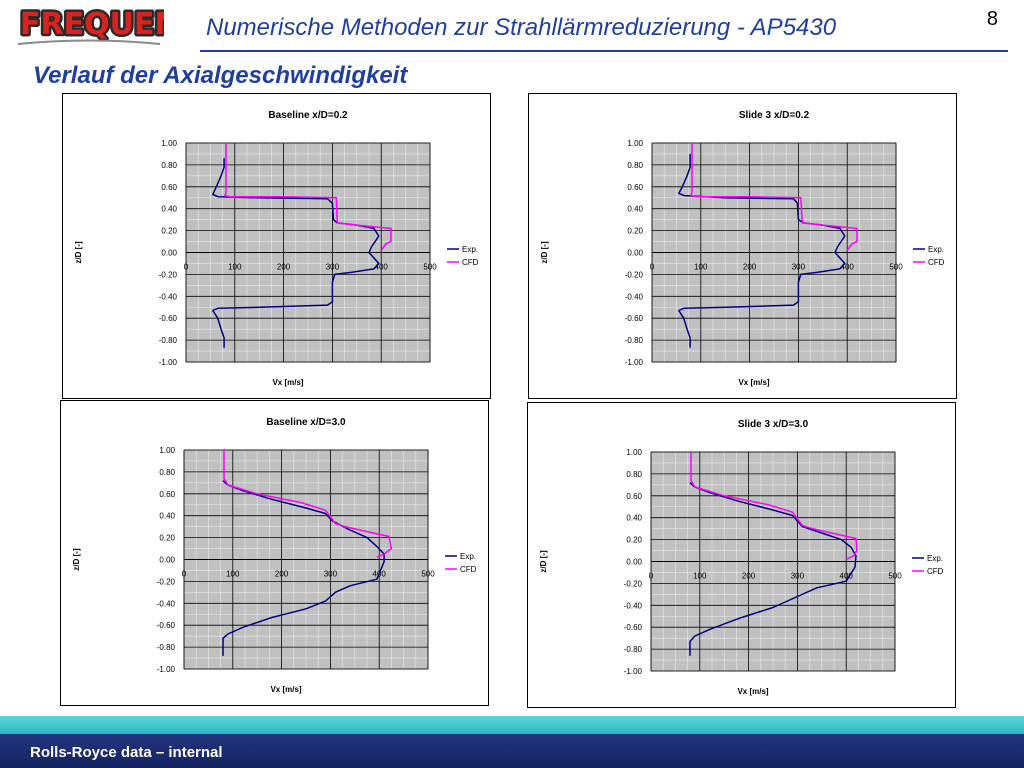 This screenshot has height=768, width=1024. What do you see at coordinates (306, 422) in the screenshot?
I see `chart-title: Baseline x/D=3.0` at bounding box center [306, 422].